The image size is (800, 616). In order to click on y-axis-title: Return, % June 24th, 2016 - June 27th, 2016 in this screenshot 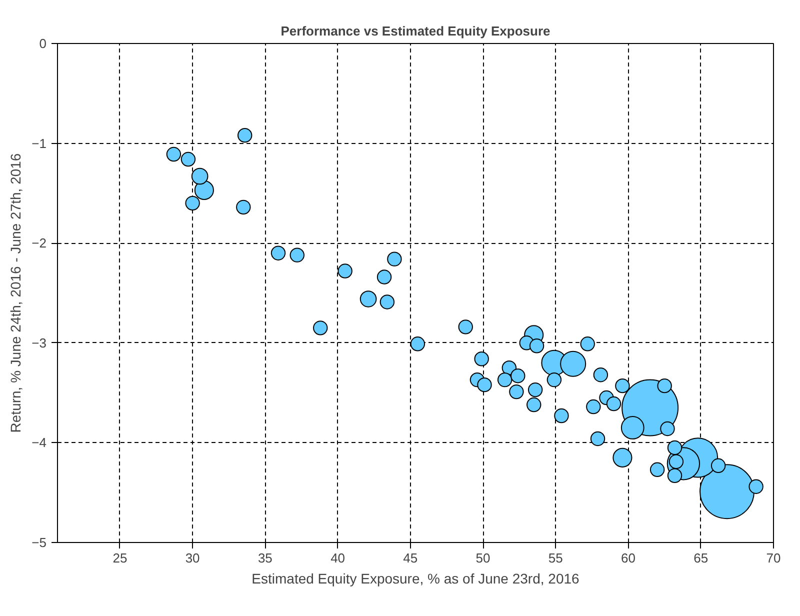, I will do `click(16, 293)`.